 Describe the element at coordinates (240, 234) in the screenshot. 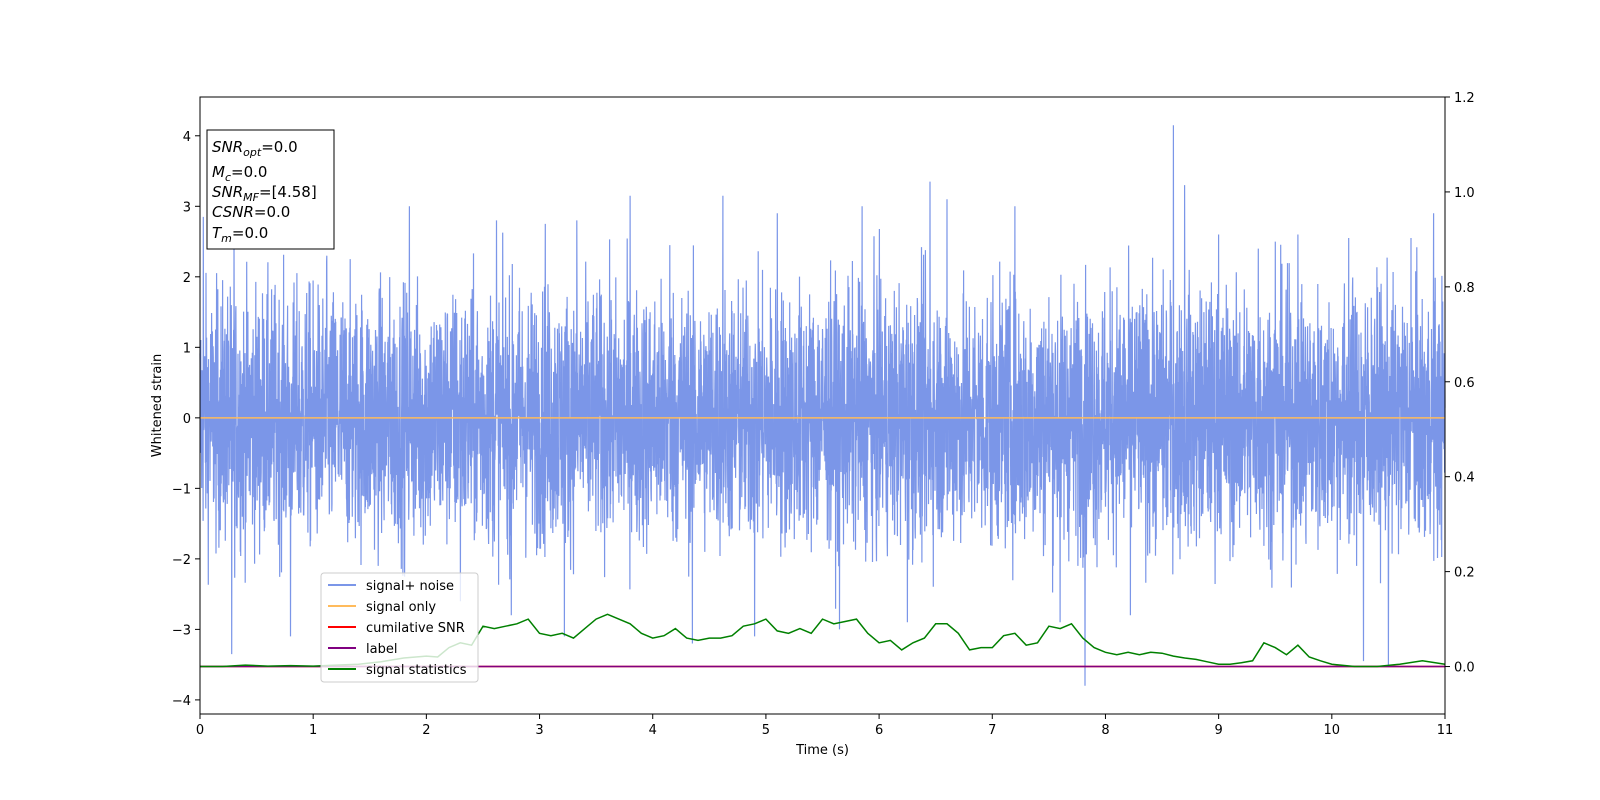

I see `info-tm: Tm=0.0` at that location.